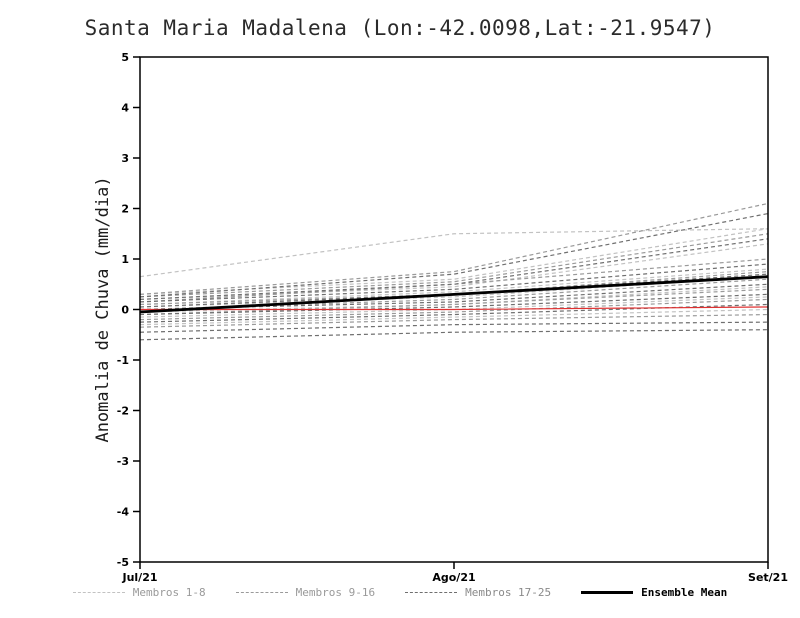  I want to click on y-tick-label: 2, so click(125, 209).